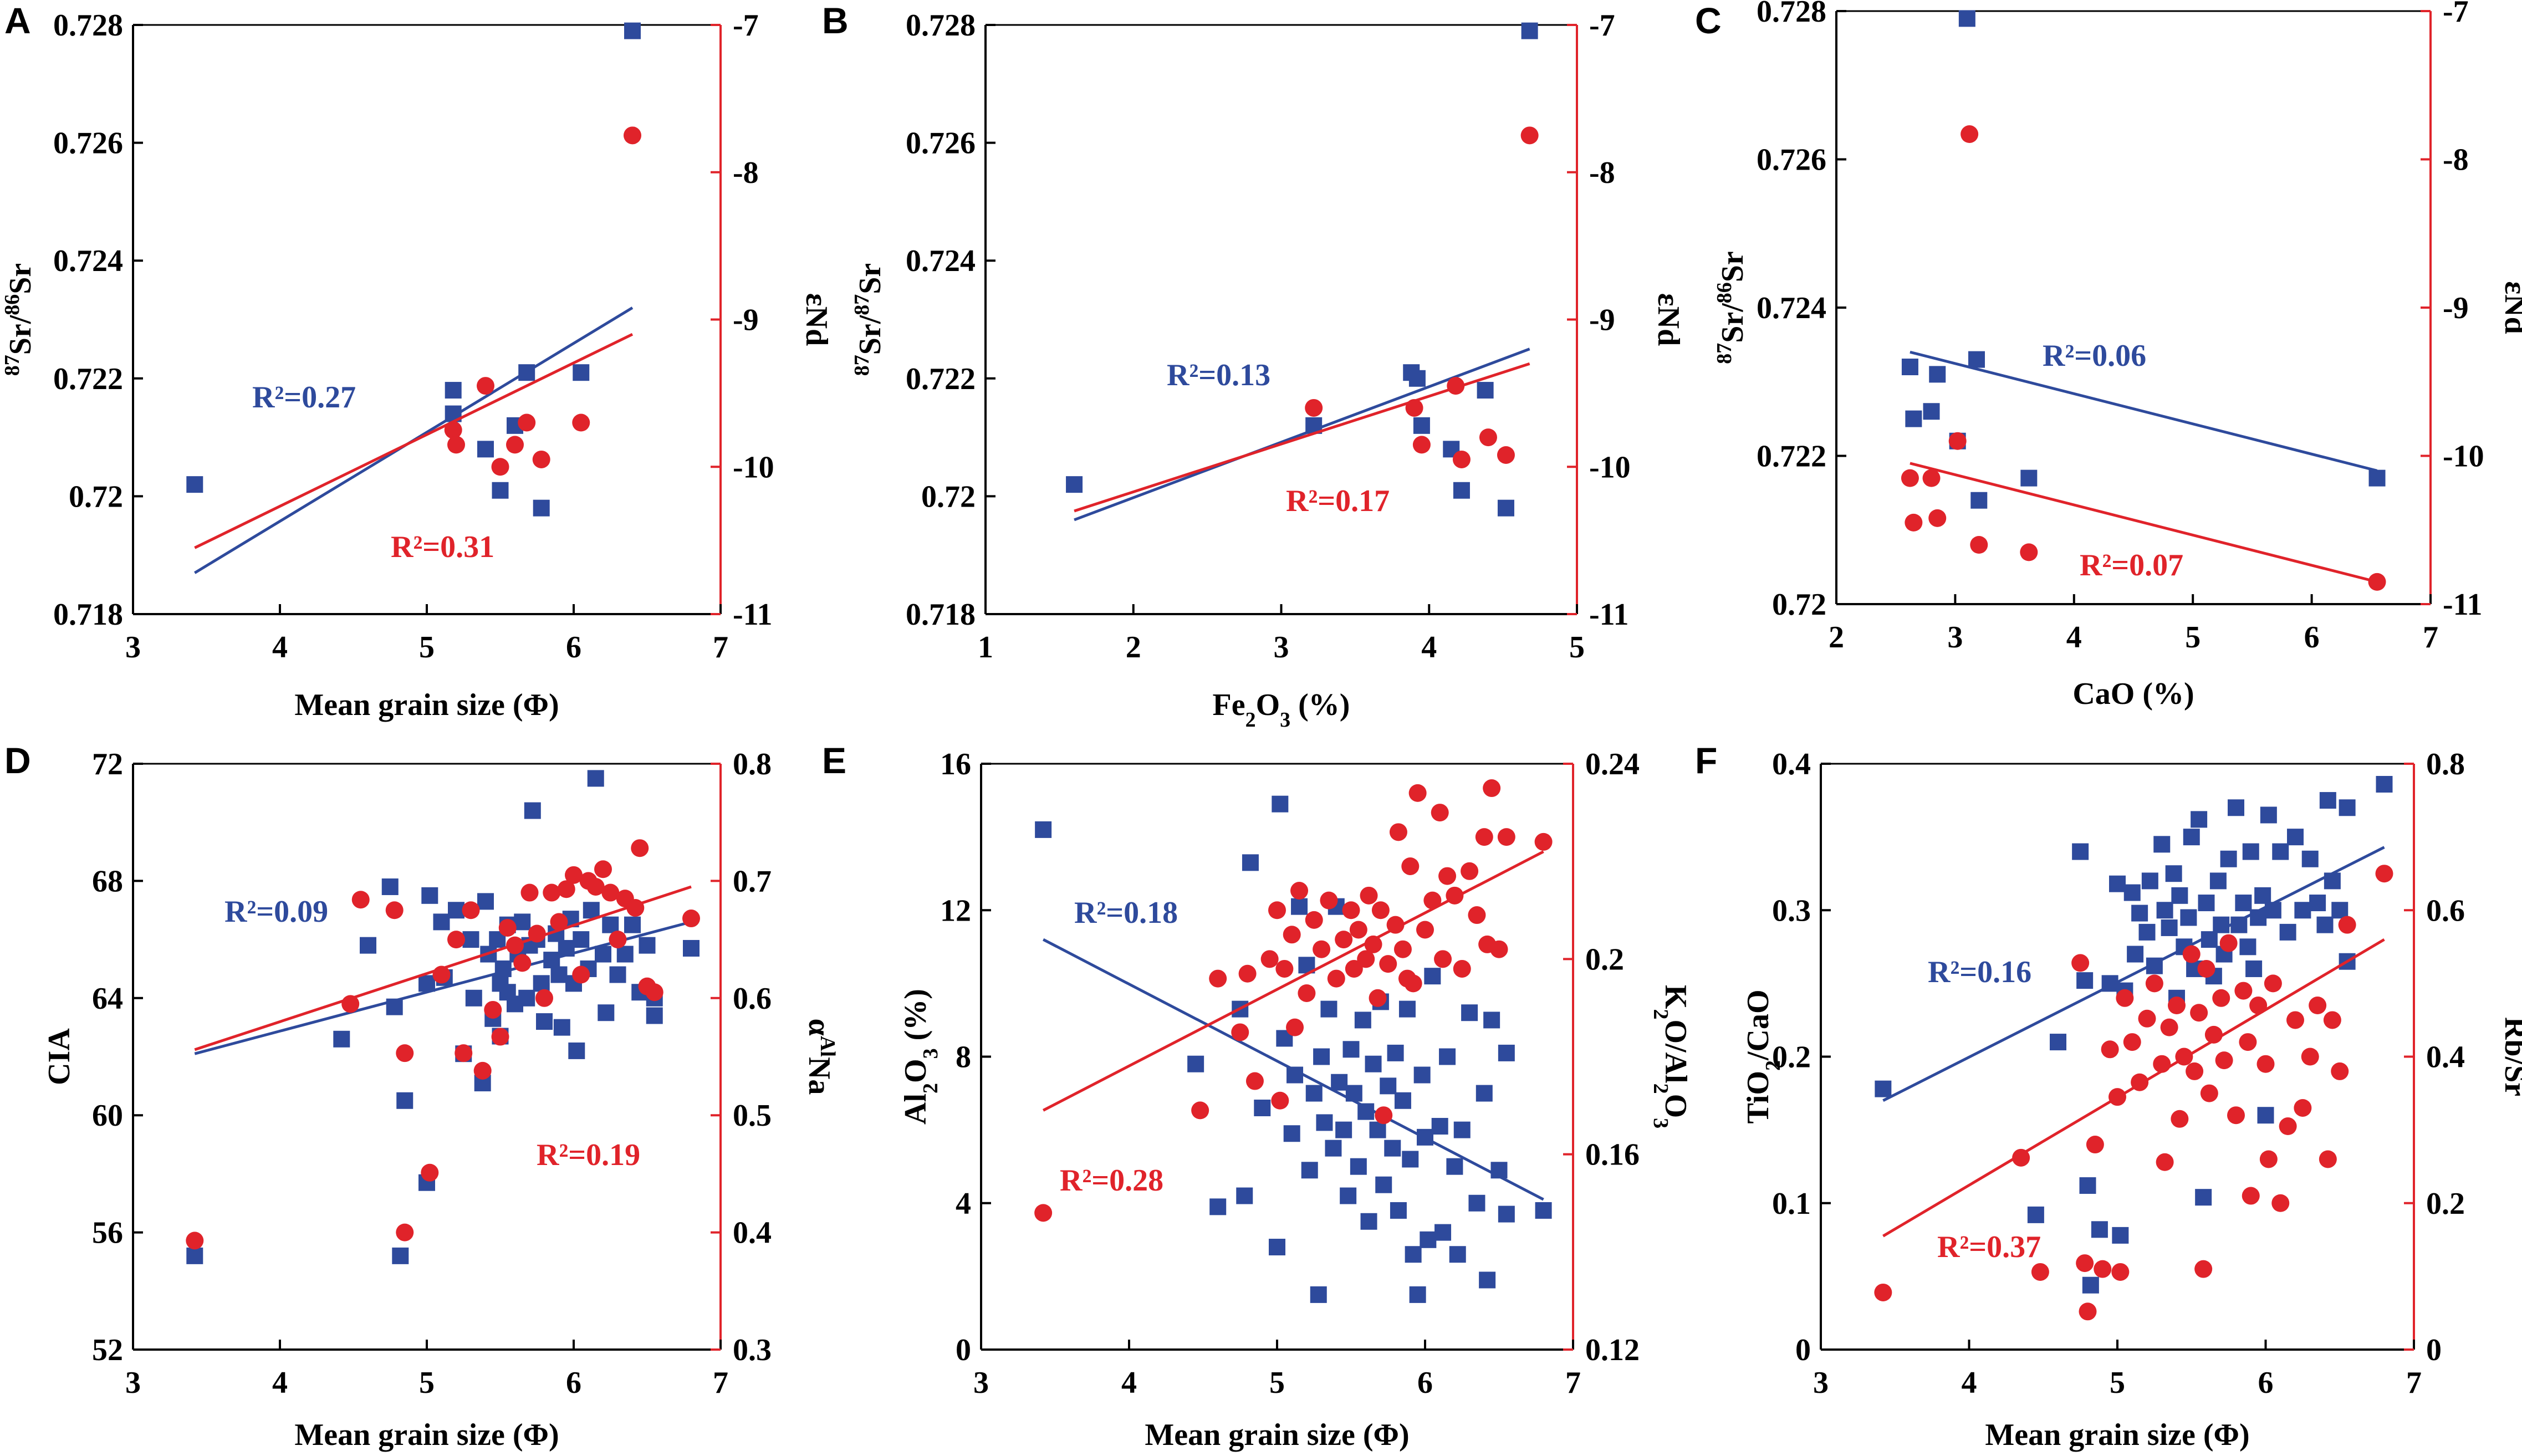 This screenshot has width=2522, height=1456. I want to click on panel-b-y-left-label: 87Sr/87Sr, so click(868, 319).